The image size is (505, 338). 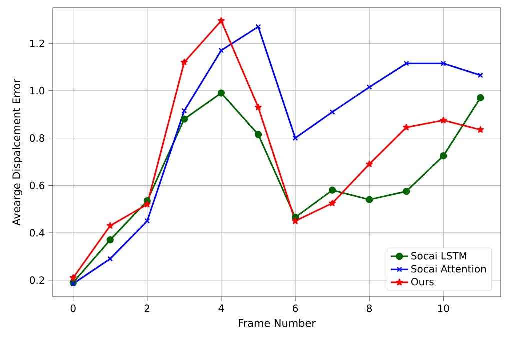 I want to click on x-tick-label: 10, so click(x=444, y=308).